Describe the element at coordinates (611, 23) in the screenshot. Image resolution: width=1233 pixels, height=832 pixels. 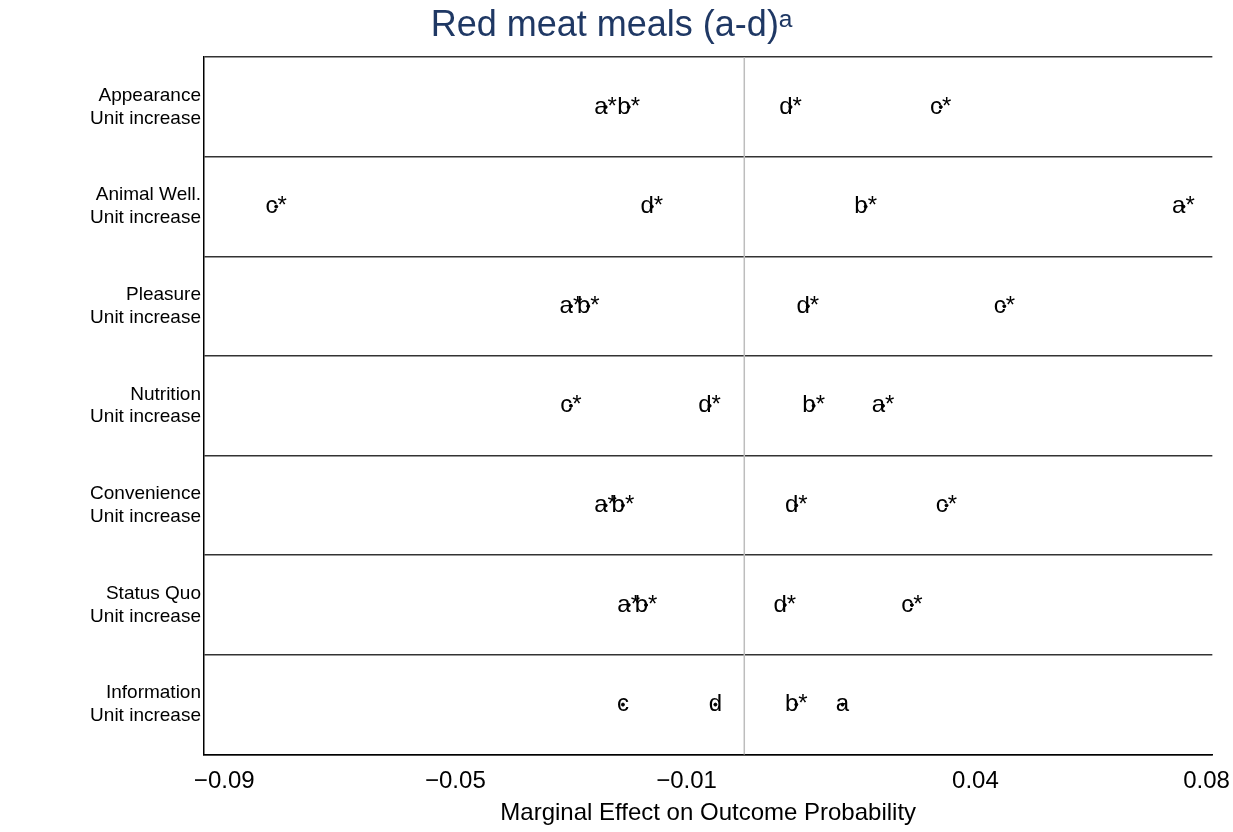
I see `chart-title: Red meat meals (a-d)ᵃ` at that location.